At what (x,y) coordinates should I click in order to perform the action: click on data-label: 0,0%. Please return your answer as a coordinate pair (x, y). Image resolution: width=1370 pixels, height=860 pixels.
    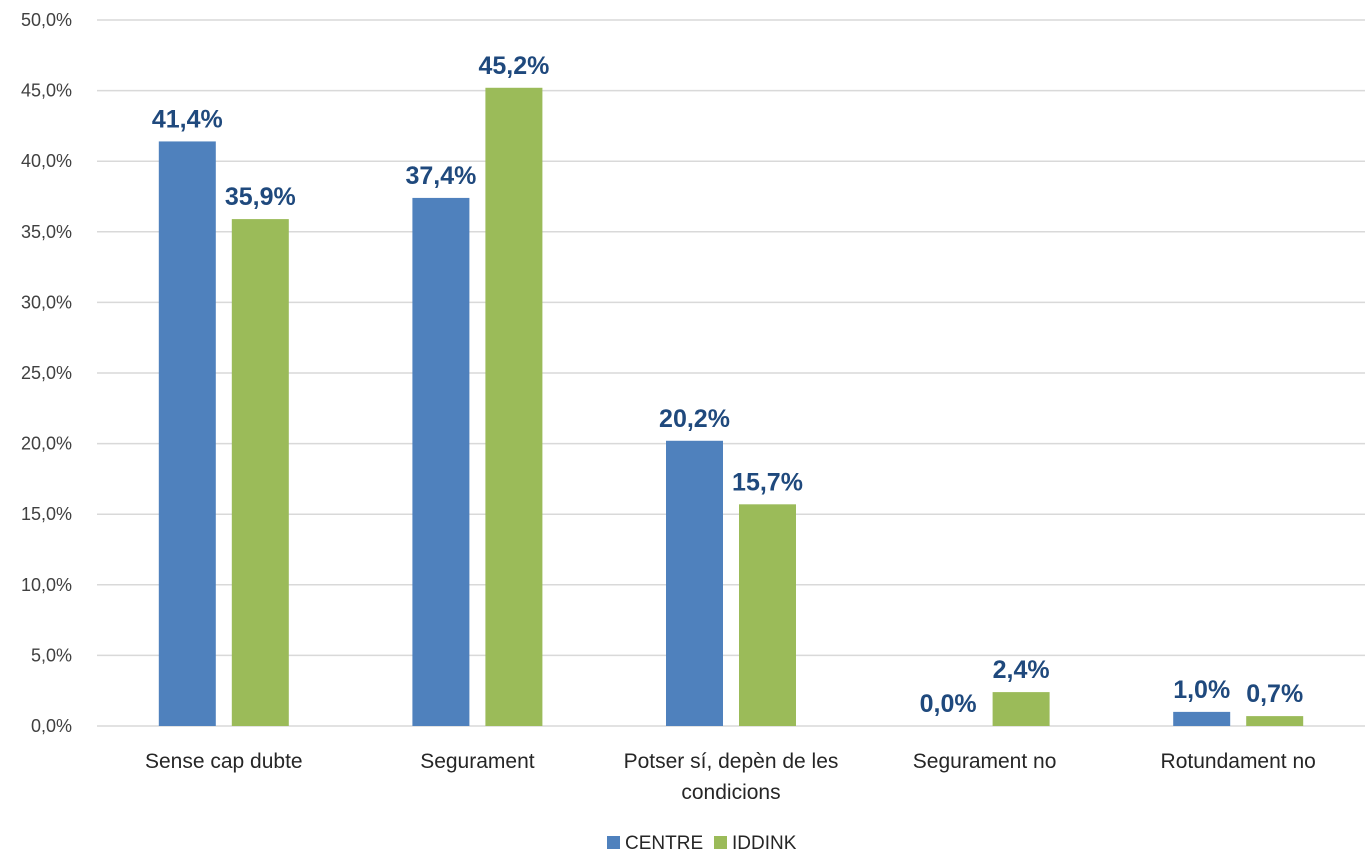
    Looking at the image, I should click on (948, 704).